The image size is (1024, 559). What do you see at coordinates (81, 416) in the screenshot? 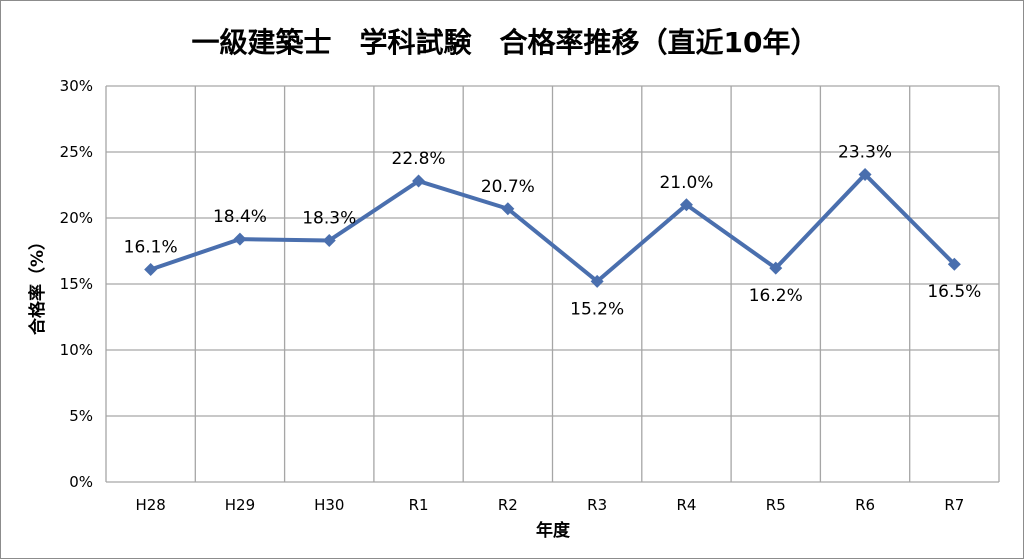
I see `y-tick-label: 5%` at bounding box center [81, 416].